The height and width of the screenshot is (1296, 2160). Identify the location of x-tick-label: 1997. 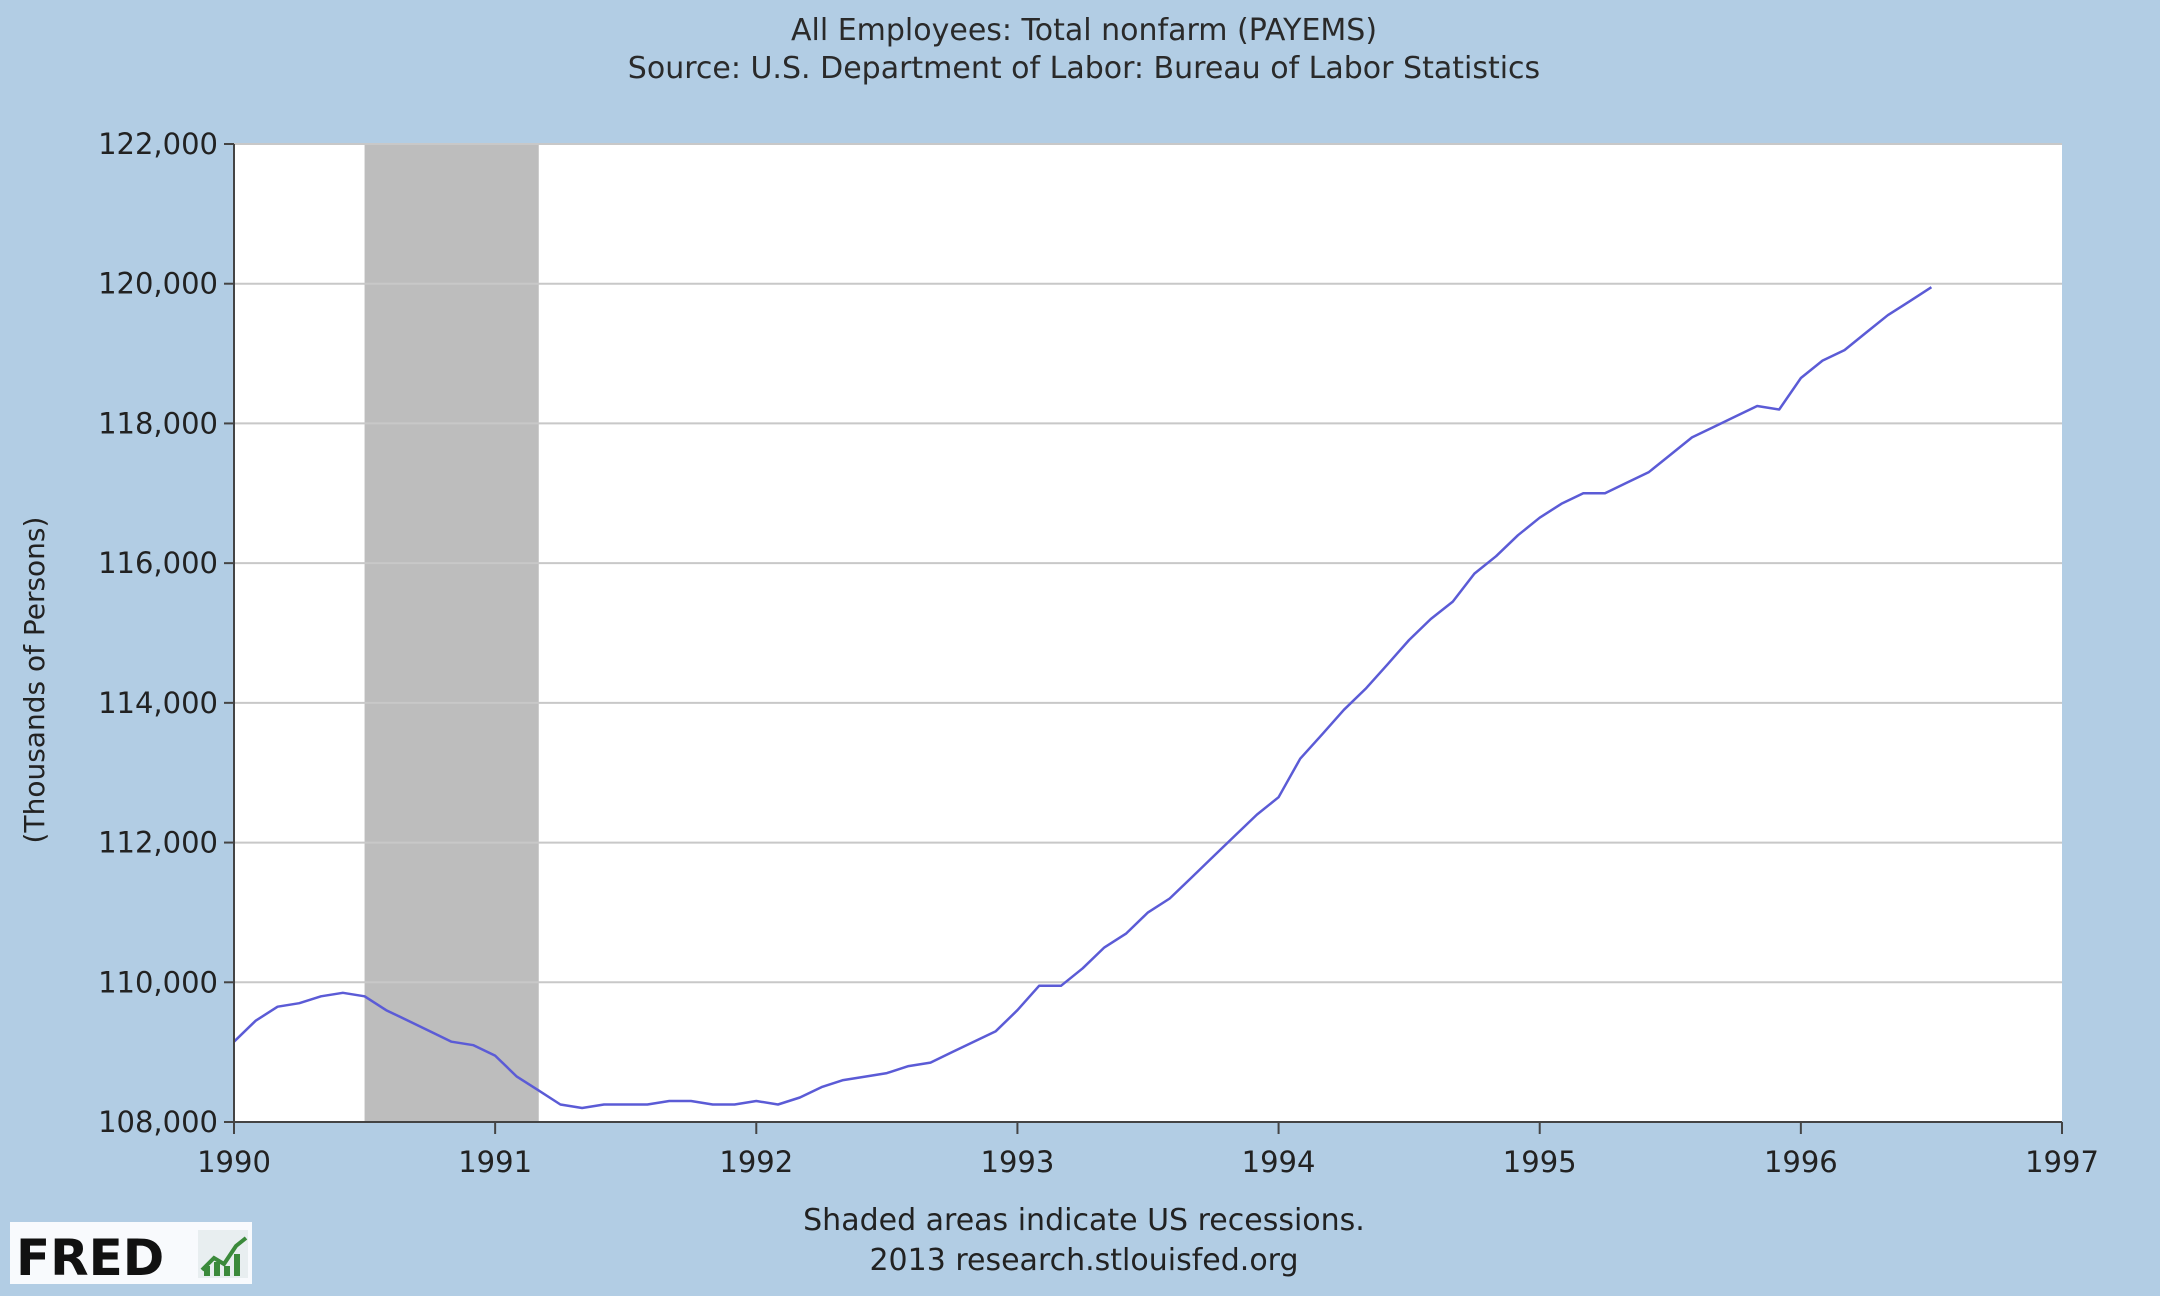
(2062, 1162).